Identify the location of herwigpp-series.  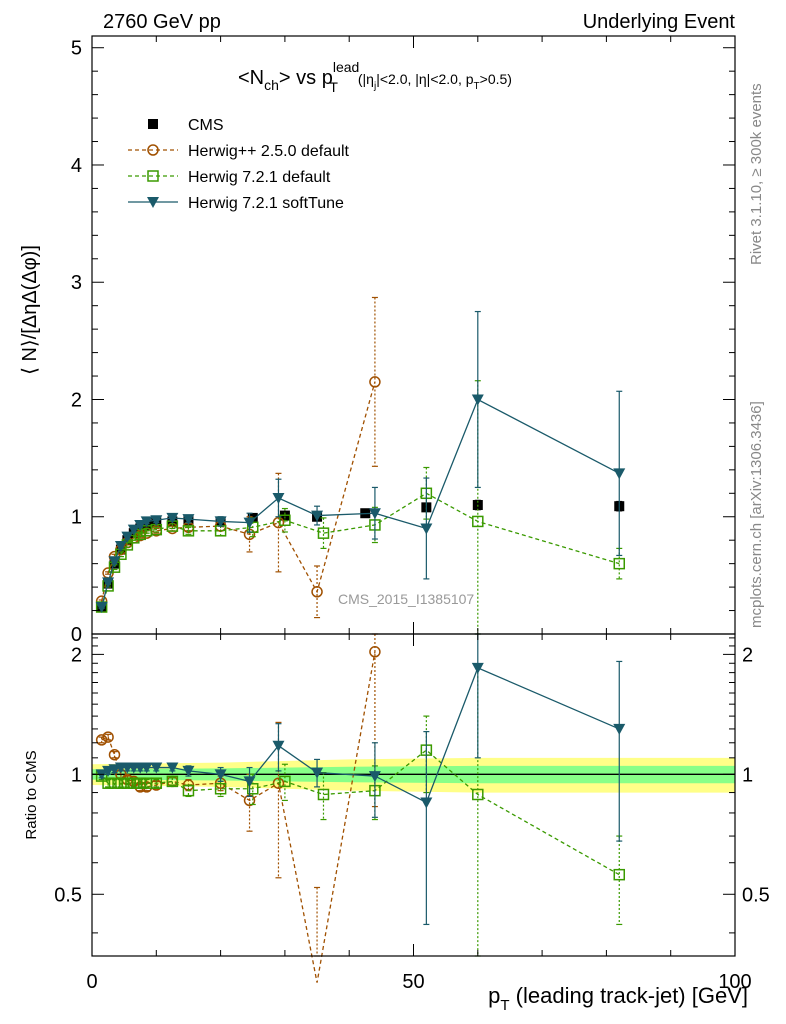
(238, 457).